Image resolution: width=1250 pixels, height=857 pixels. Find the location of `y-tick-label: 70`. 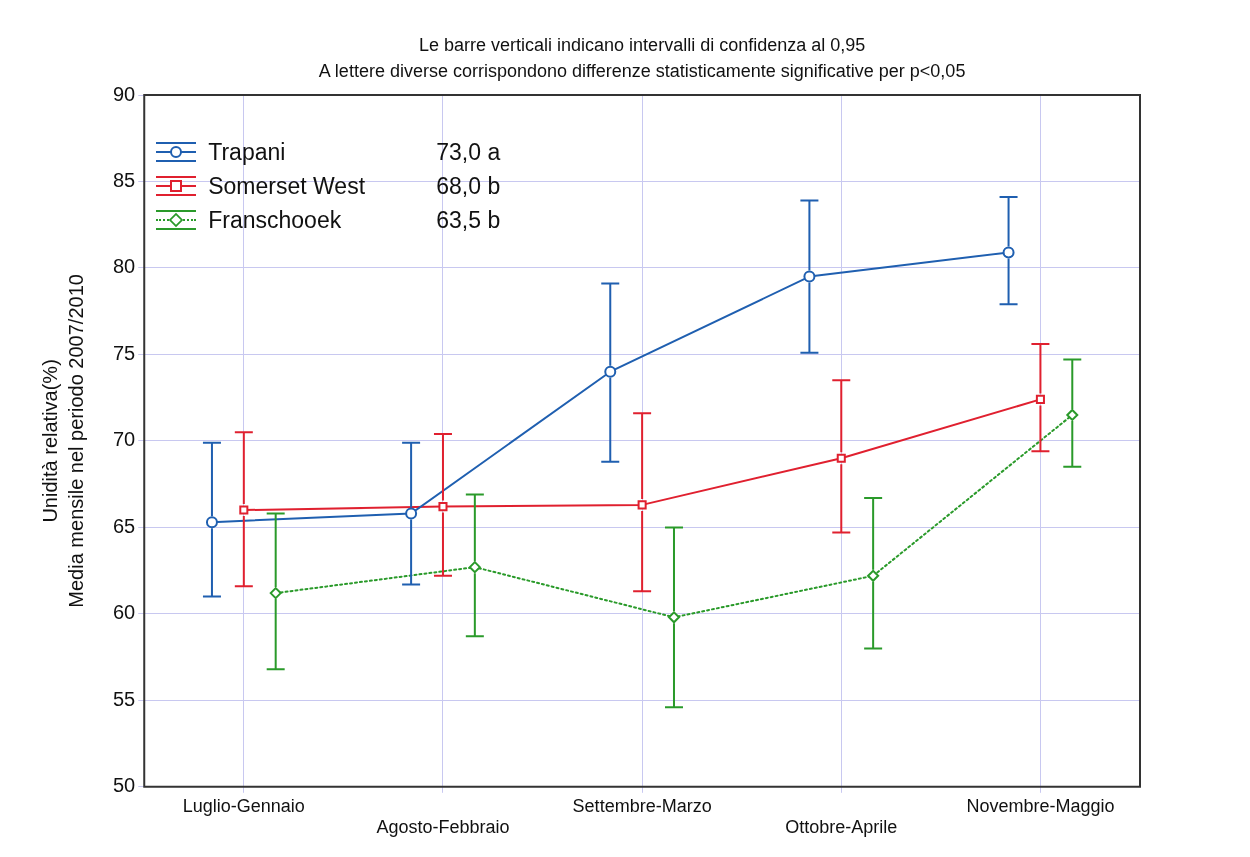

y-tick-label: 70 is located at coordinates (124, 439).